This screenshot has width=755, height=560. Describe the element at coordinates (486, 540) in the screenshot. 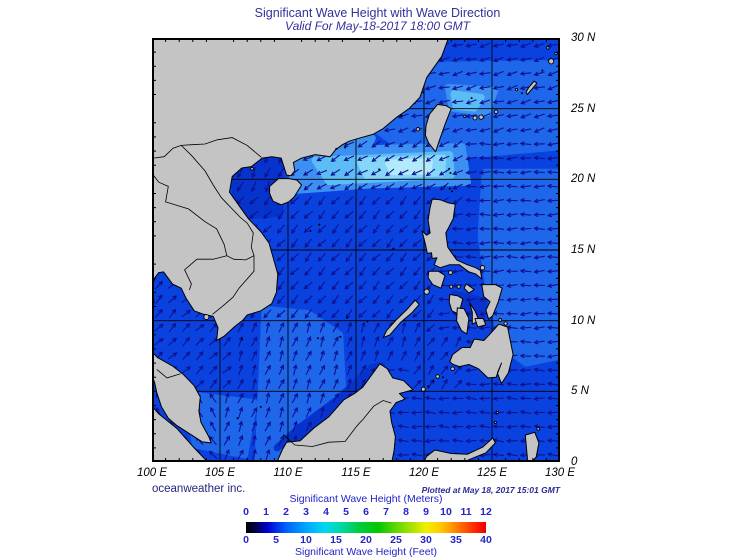

I see `feet-tick: 40` at that location.